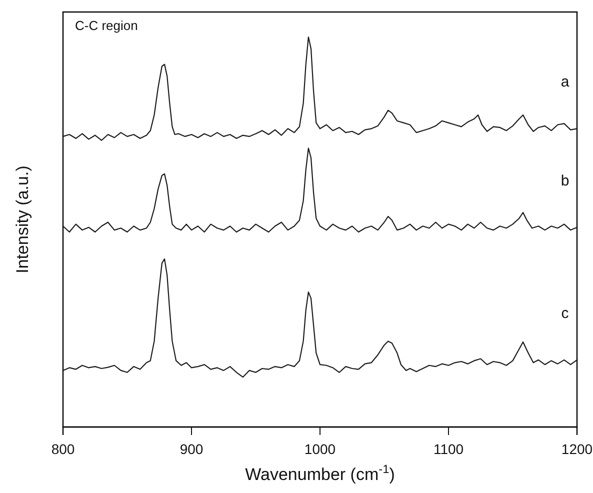  I want to click on text: c, so click(565, 313).